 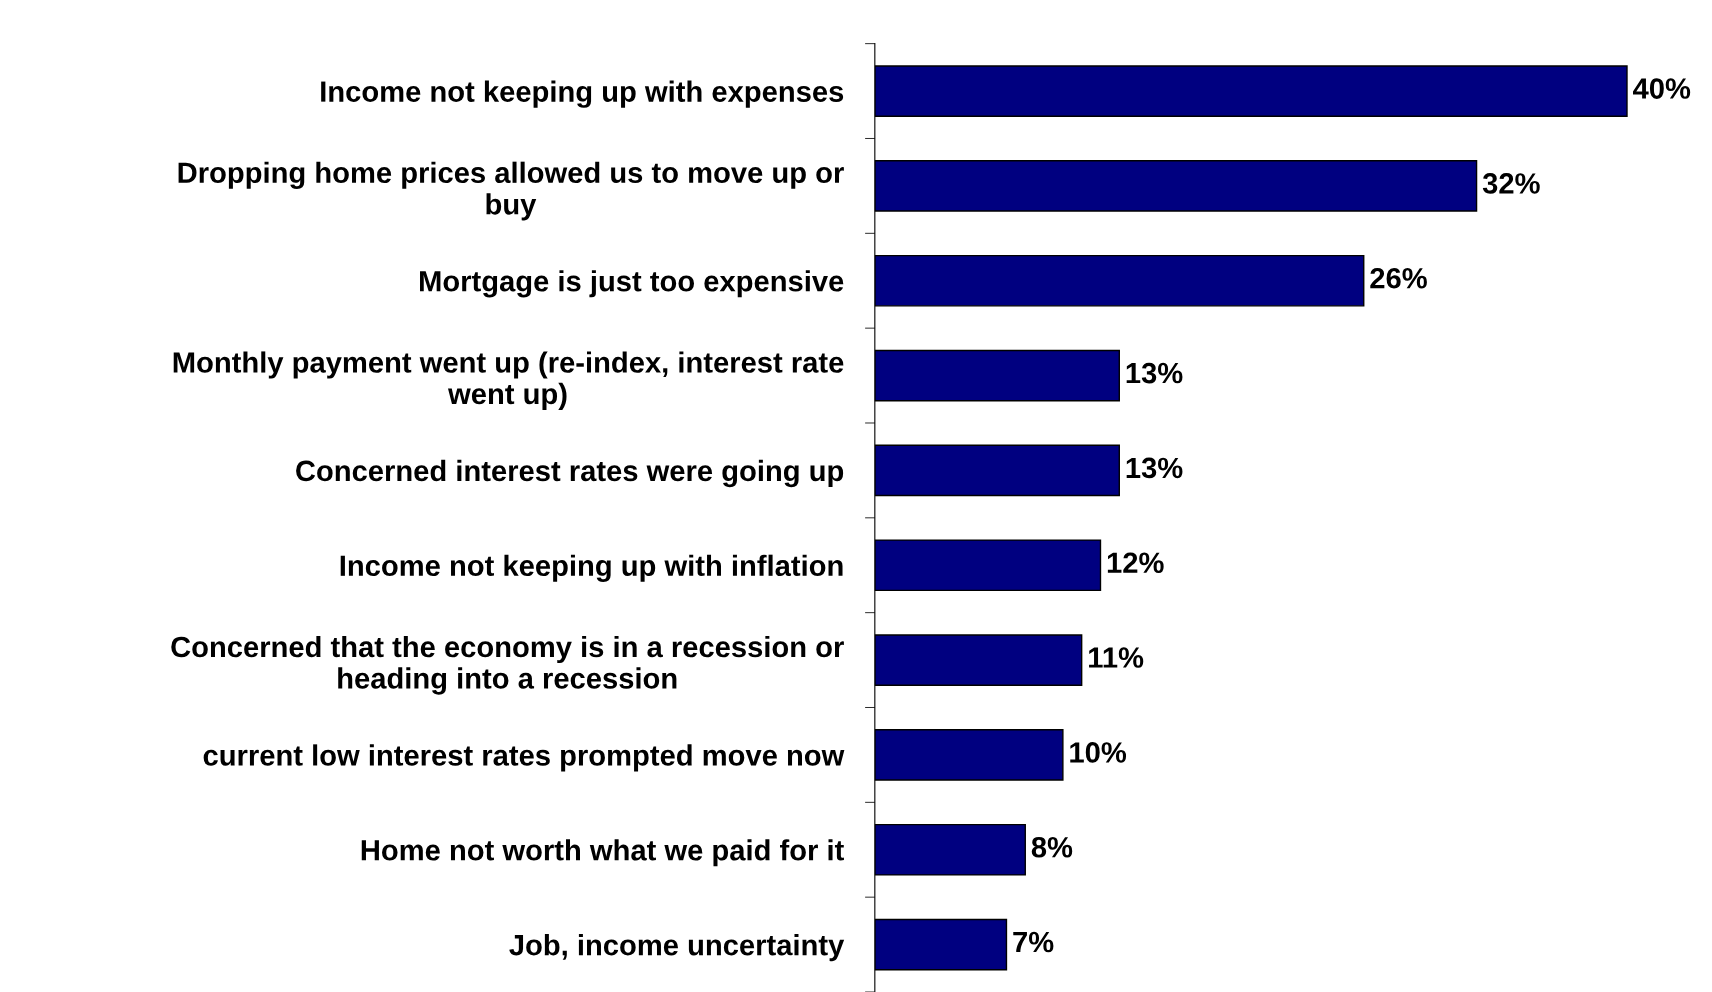 I want to click on data-label: 26%, so click(x=1398, y=278).